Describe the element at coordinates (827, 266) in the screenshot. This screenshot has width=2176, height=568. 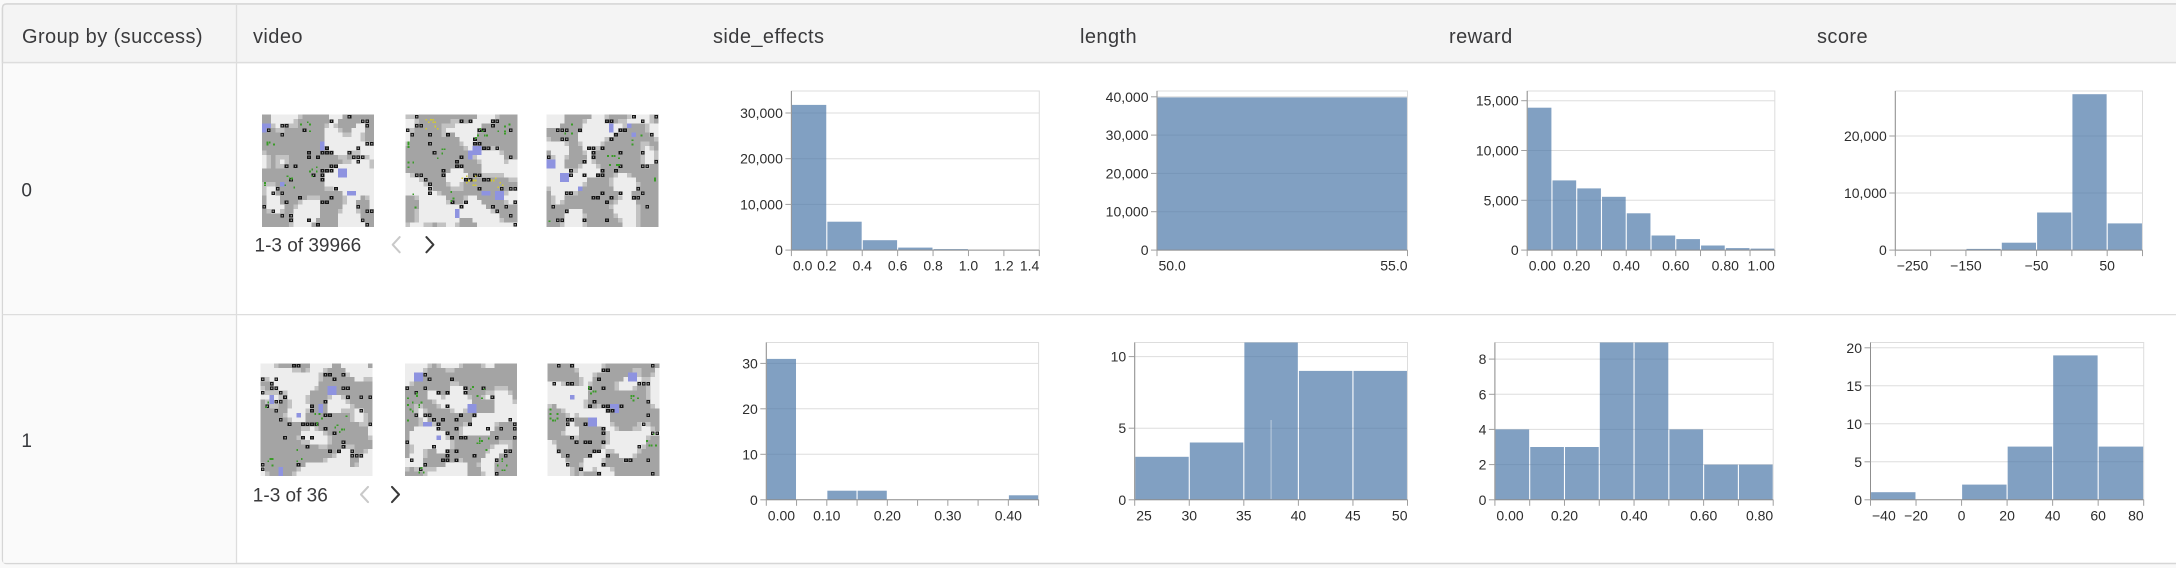
I see `svg-text: 0.2` at that location.